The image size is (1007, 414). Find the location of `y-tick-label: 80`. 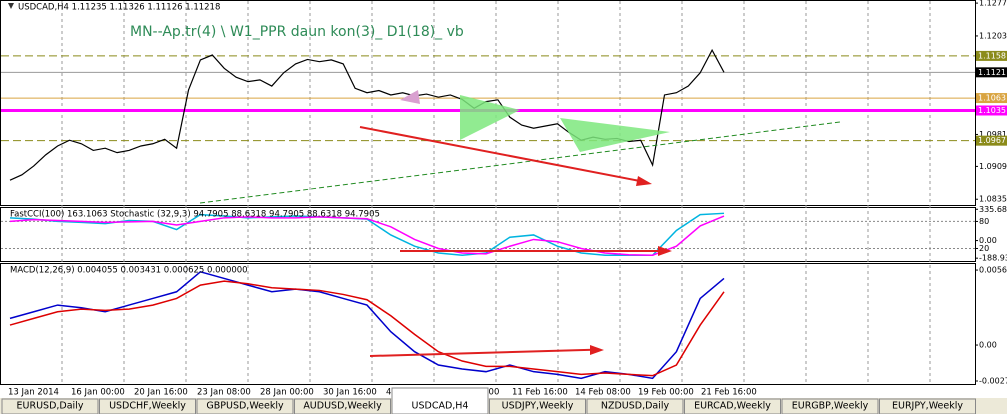

y-tick-label: 80 is located at coordinates (984, 221).